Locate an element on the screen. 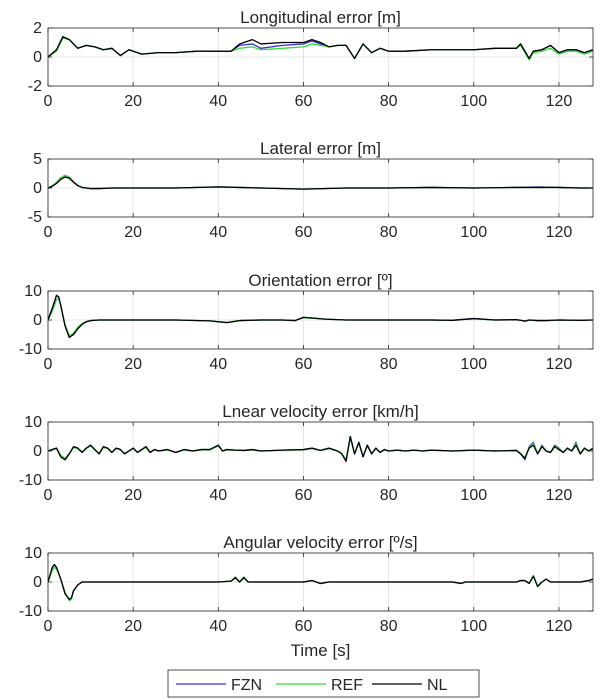  y-tick-label: -5 is located at coordinates (35, 217).